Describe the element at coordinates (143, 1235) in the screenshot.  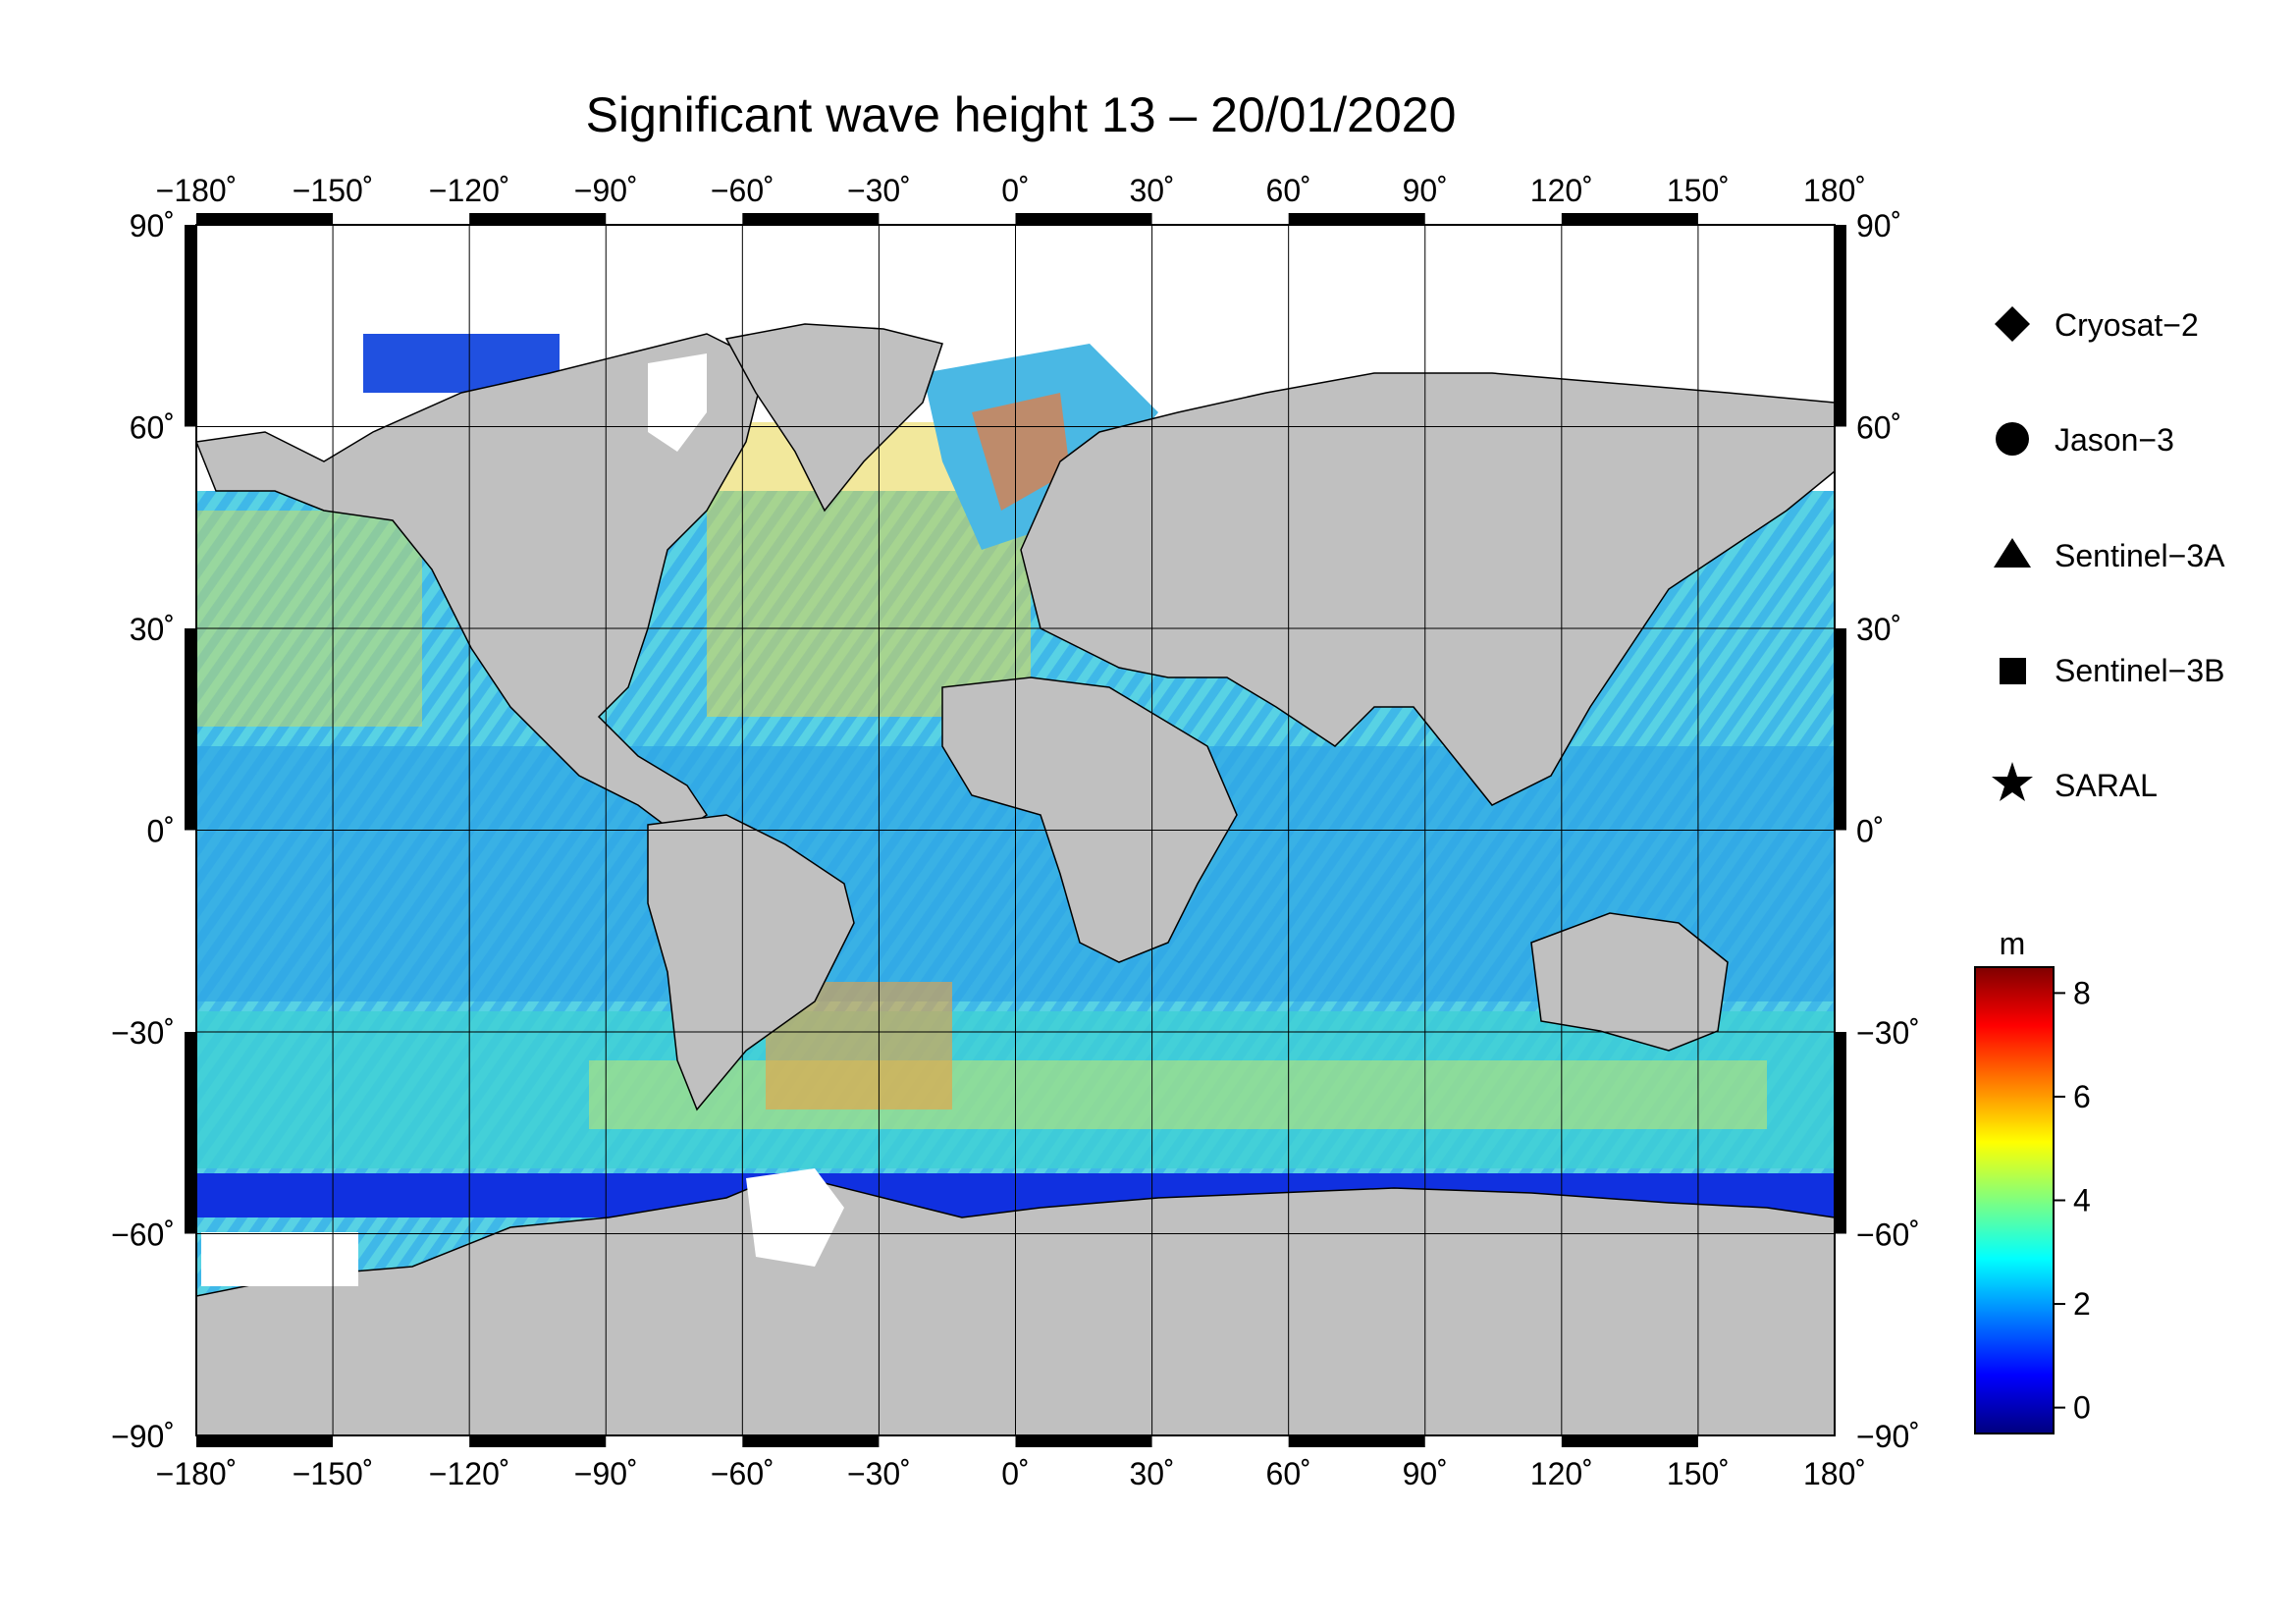
I see `lat-tick-label-left: −60˚` at that location.